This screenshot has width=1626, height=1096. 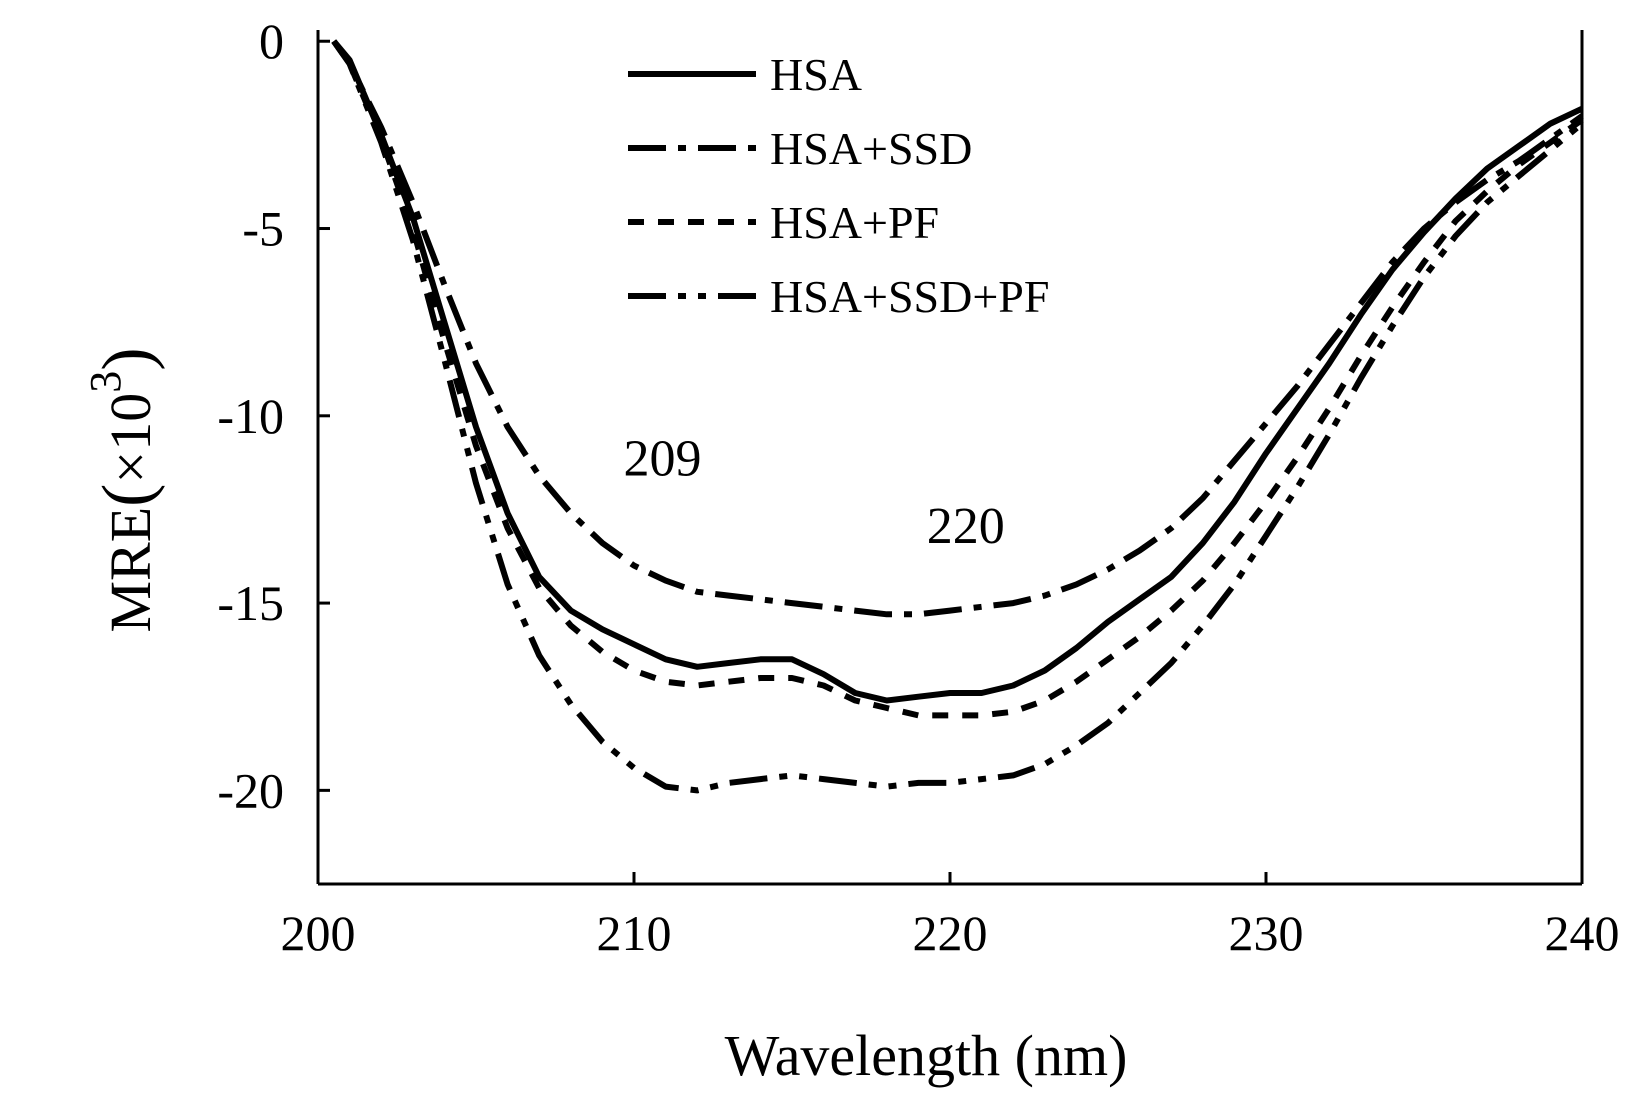 What do you see at coordinates (250, 603) in the screenshot?
I see `y-tick-label: -15` at bounding box center [250, 603].